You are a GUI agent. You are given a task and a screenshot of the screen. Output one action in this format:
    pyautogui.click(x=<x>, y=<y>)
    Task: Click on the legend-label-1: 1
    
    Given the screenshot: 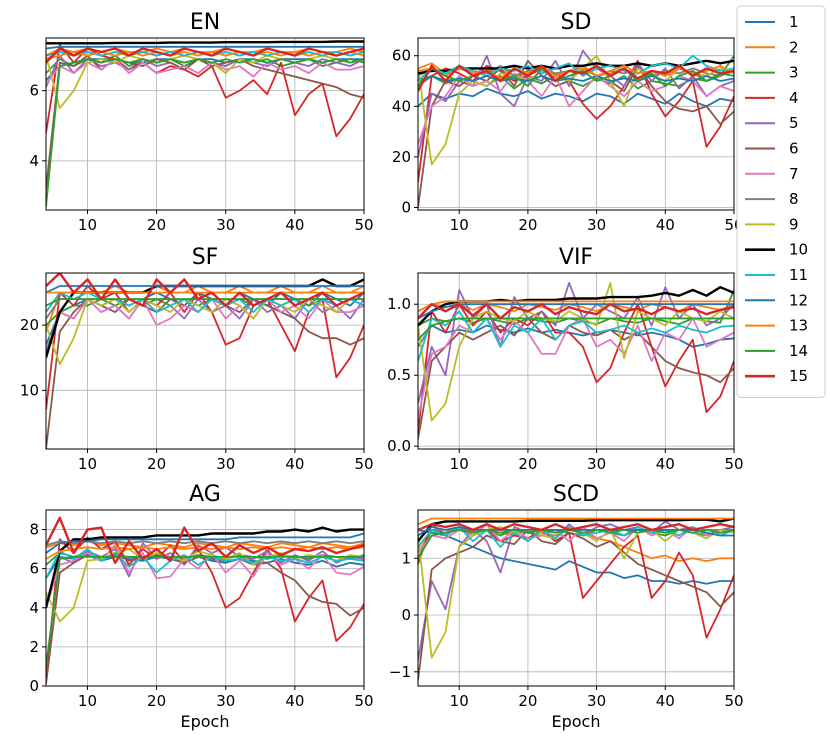 What is the action you would take?
    pyautogui.click(x=794, y=22)
    